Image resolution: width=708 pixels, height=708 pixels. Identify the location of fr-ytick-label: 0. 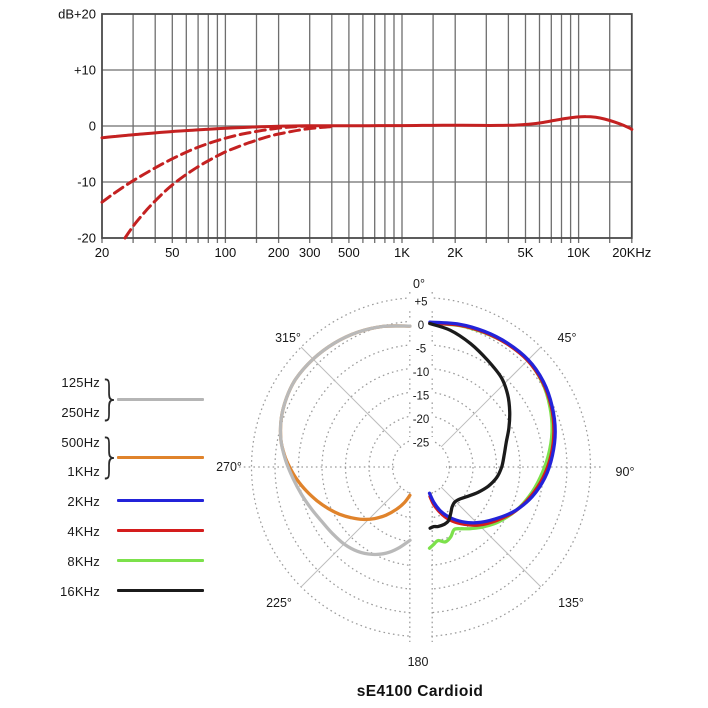
(92, 126).